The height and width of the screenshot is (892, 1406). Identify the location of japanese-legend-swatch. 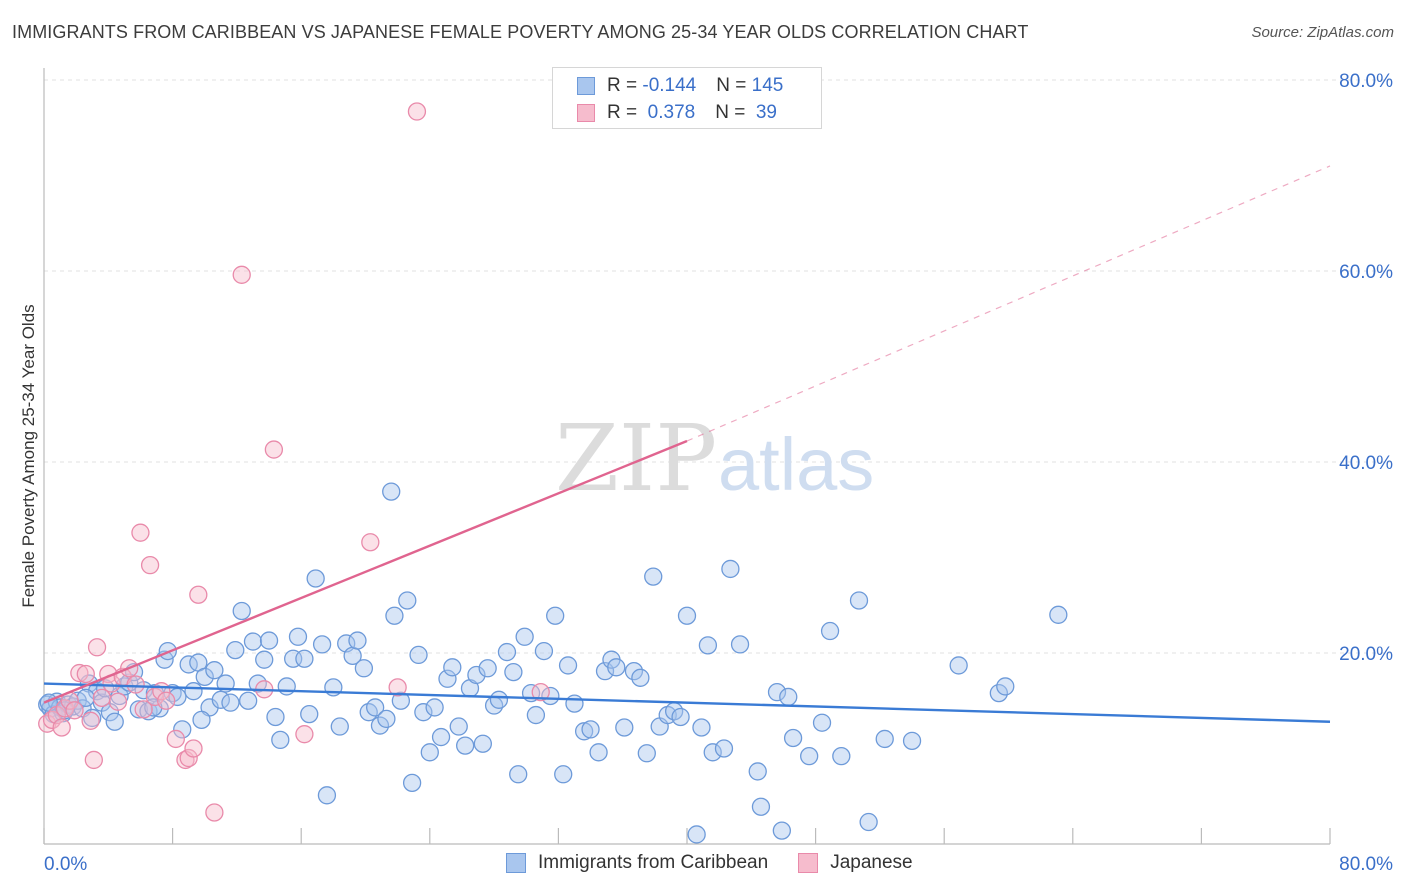
(808, 863).